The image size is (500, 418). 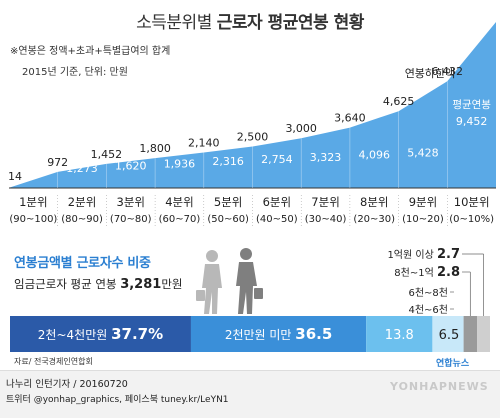 What do you see at coordinates (228, 161) in the screenshot?
I see `avg-value-label: 2,316` at bounding box center [228, 161].